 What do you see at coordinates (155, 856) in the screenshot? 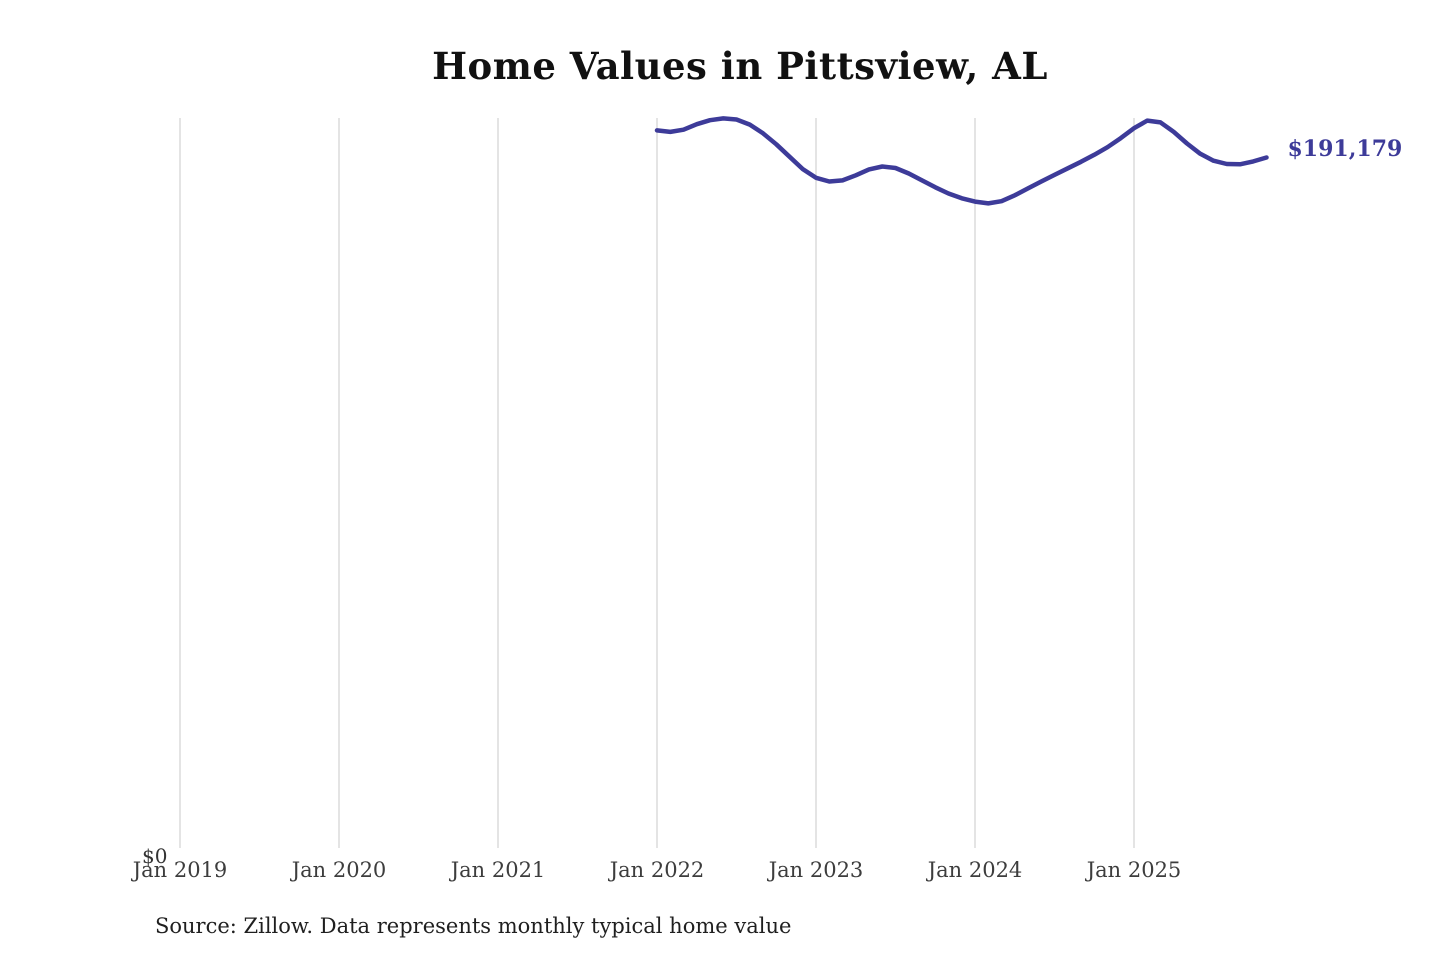
I see `y-axis-zero-label: $0` at bounding box center [155, 856].